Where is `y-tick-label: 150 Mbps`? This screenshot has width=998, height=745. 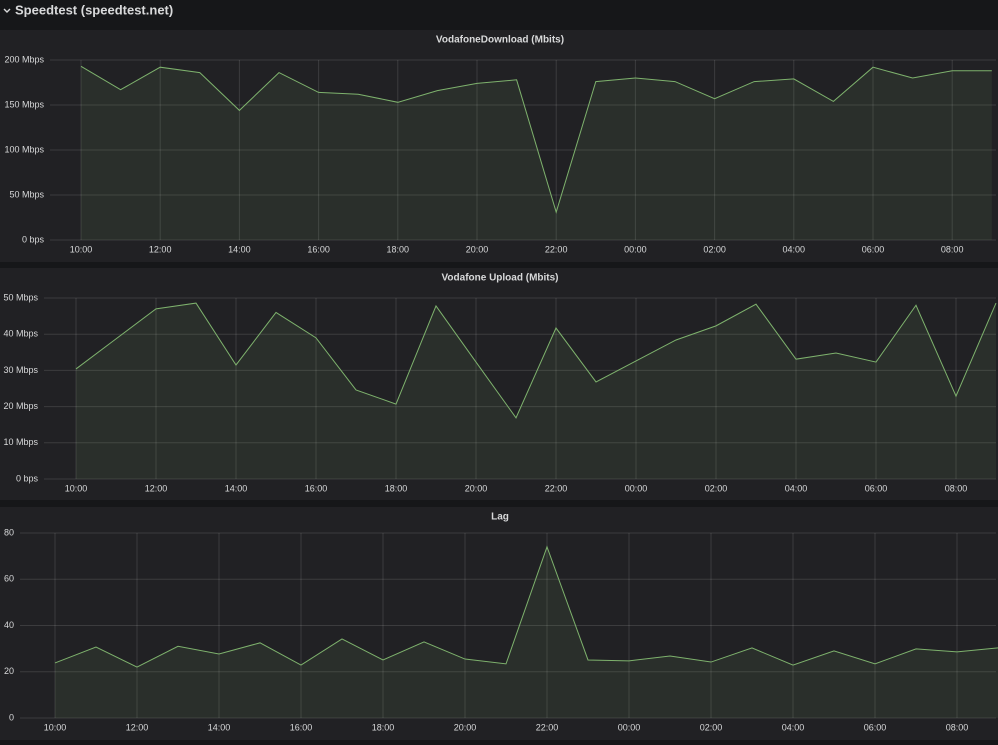 y-tick-label: 150 Mbps is located at coordinates (24, 104).